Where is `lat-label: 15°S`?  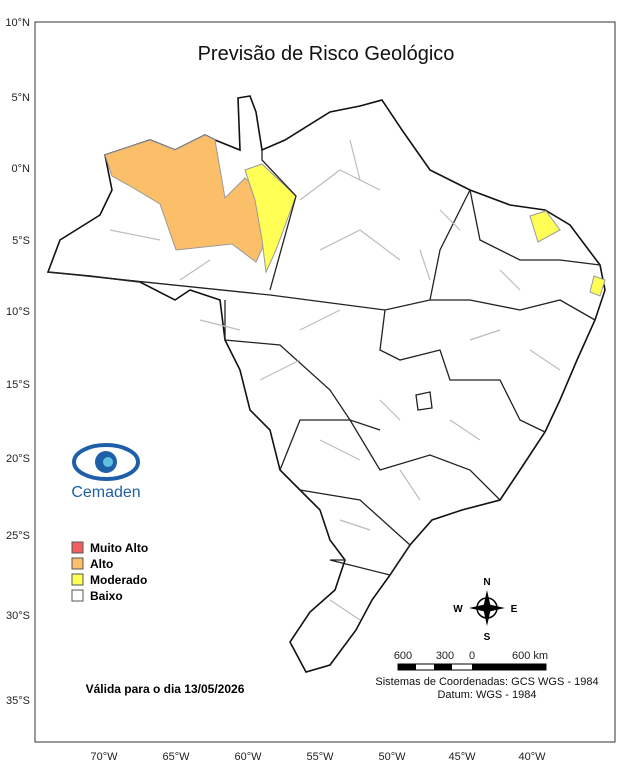
lat-label: 15°S is located at coordinates (18, 385).